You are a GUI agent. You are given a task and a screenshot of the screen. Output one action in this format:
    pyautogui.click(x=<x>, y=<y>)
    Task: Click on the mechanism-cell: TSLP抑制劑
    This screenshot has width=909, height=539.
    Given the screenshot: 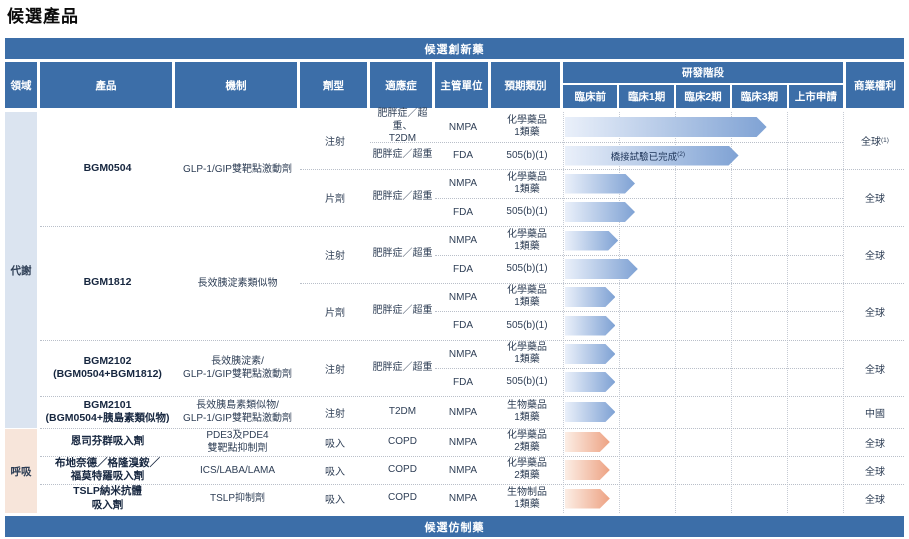 What is the action you would take?
    pyautogui.click(x=237, y=498)
    